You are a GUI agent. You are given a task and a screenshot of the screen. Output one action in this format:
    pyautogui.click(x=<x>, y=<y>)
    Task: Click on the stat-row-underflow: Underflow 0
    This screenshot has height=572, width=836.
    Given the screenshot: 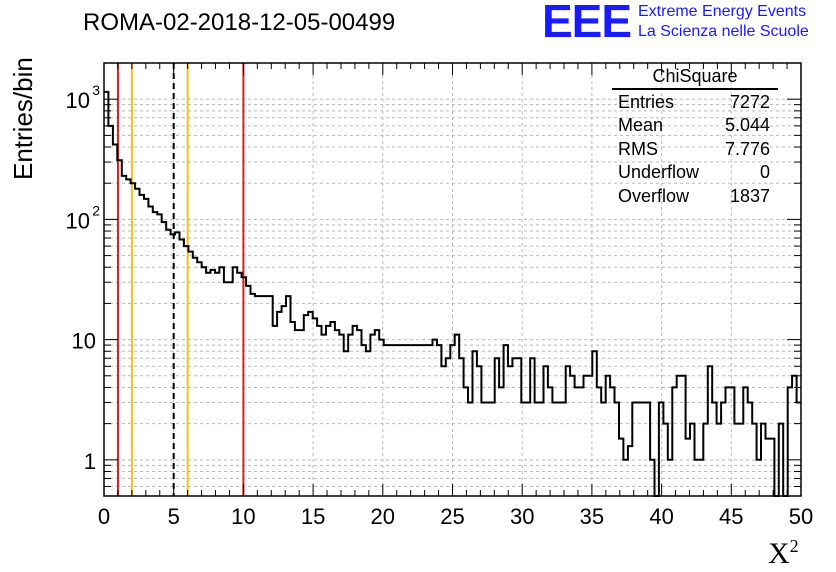 What is the action you would take?
    pyautogui.click(x=695, y=173)
    